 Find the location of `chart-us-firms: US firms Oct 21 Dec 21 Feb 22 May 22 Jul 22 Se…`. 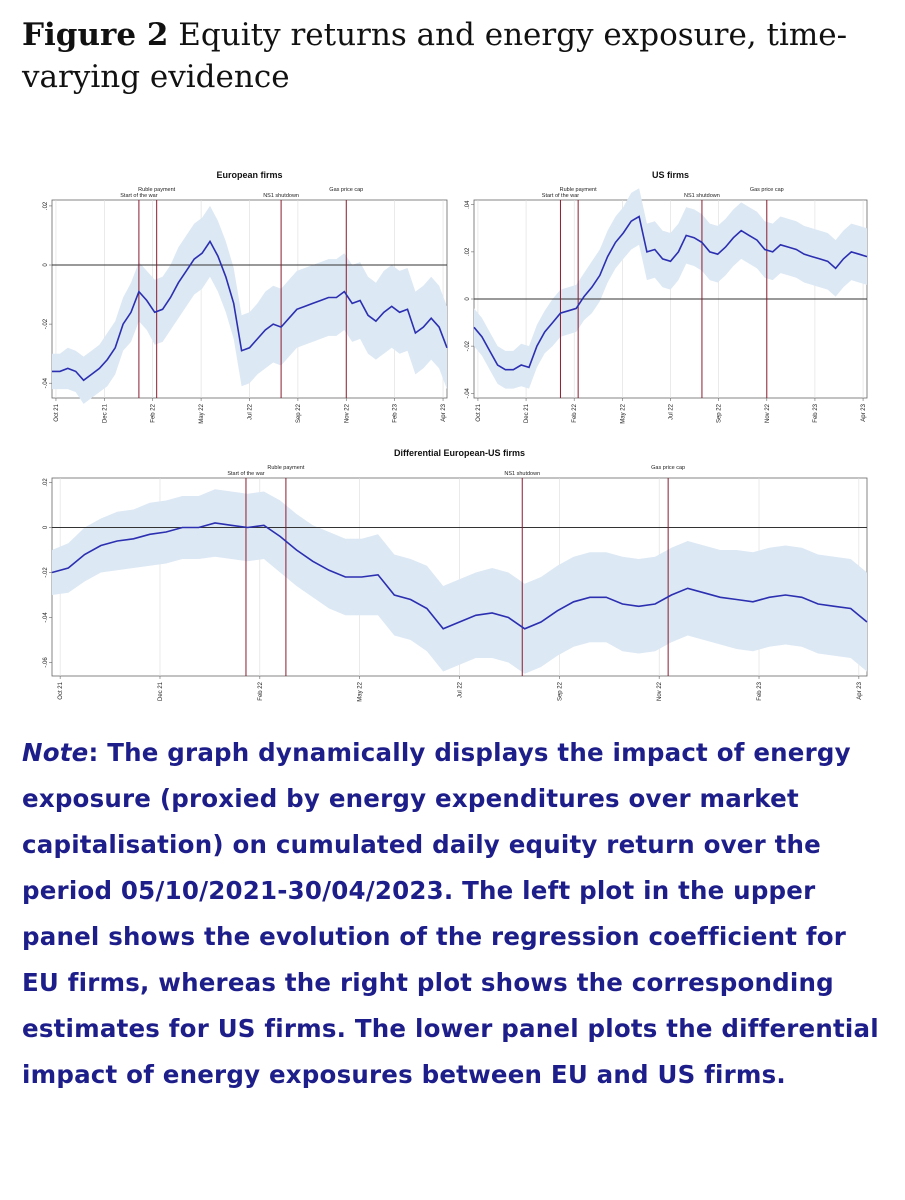

chart-us-firms: US firms Oct 21 Dec 21 Feb 22 May 22 Jul 22 Se… is located at coordinates (662, 297).